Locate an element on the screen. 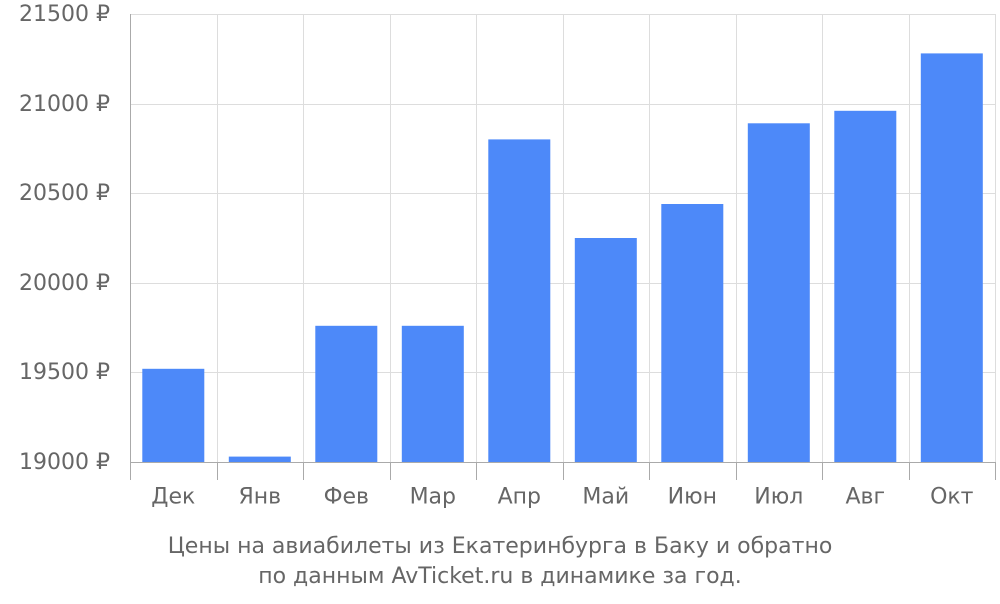  x-tick-label: Июл is located at coordinates (778, 497).